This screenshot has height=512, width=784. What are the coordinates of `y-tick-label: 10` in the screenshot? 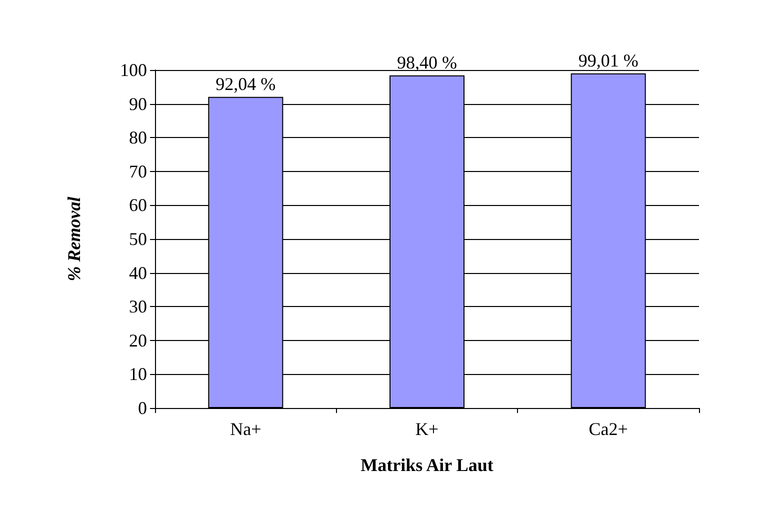 It's located at (138, 374).